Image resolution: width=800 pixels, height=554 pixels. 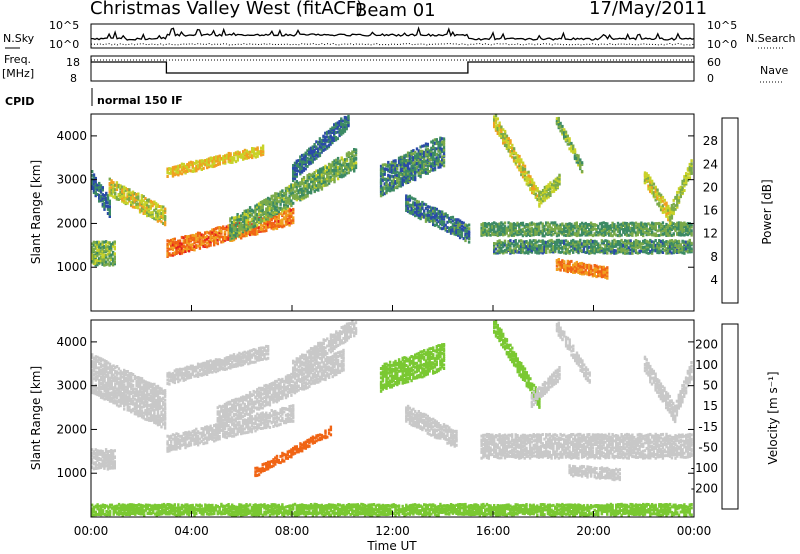 I want to click on freq-panel-frame, so click(x=392, y=68).